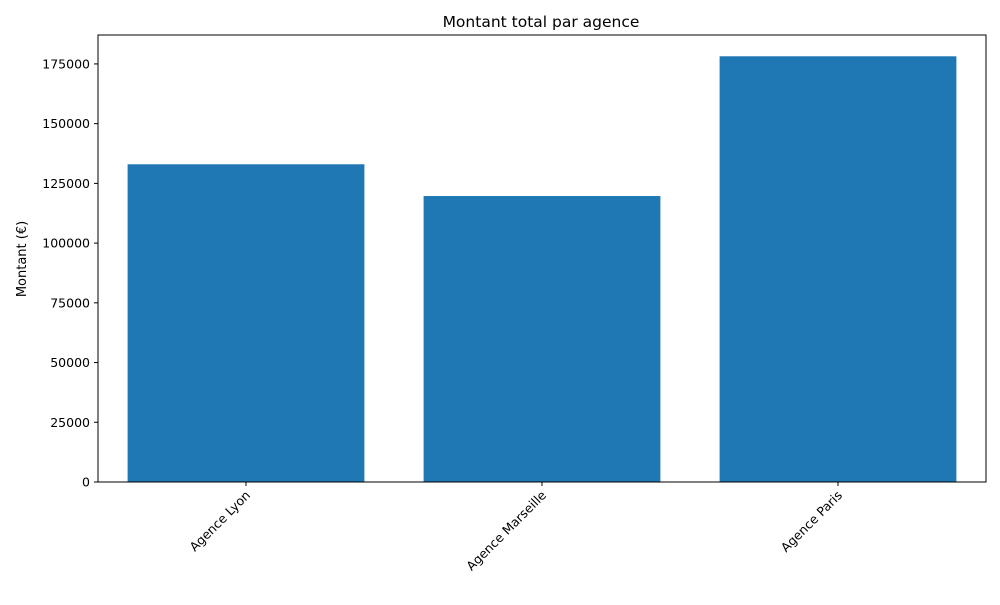 The width and height of the screenshot is (1000, 605). What do you see at coordinates (66, 183) in the screenshot?
I see `y-tick-label: 125000` at bounding box center [66, 183].